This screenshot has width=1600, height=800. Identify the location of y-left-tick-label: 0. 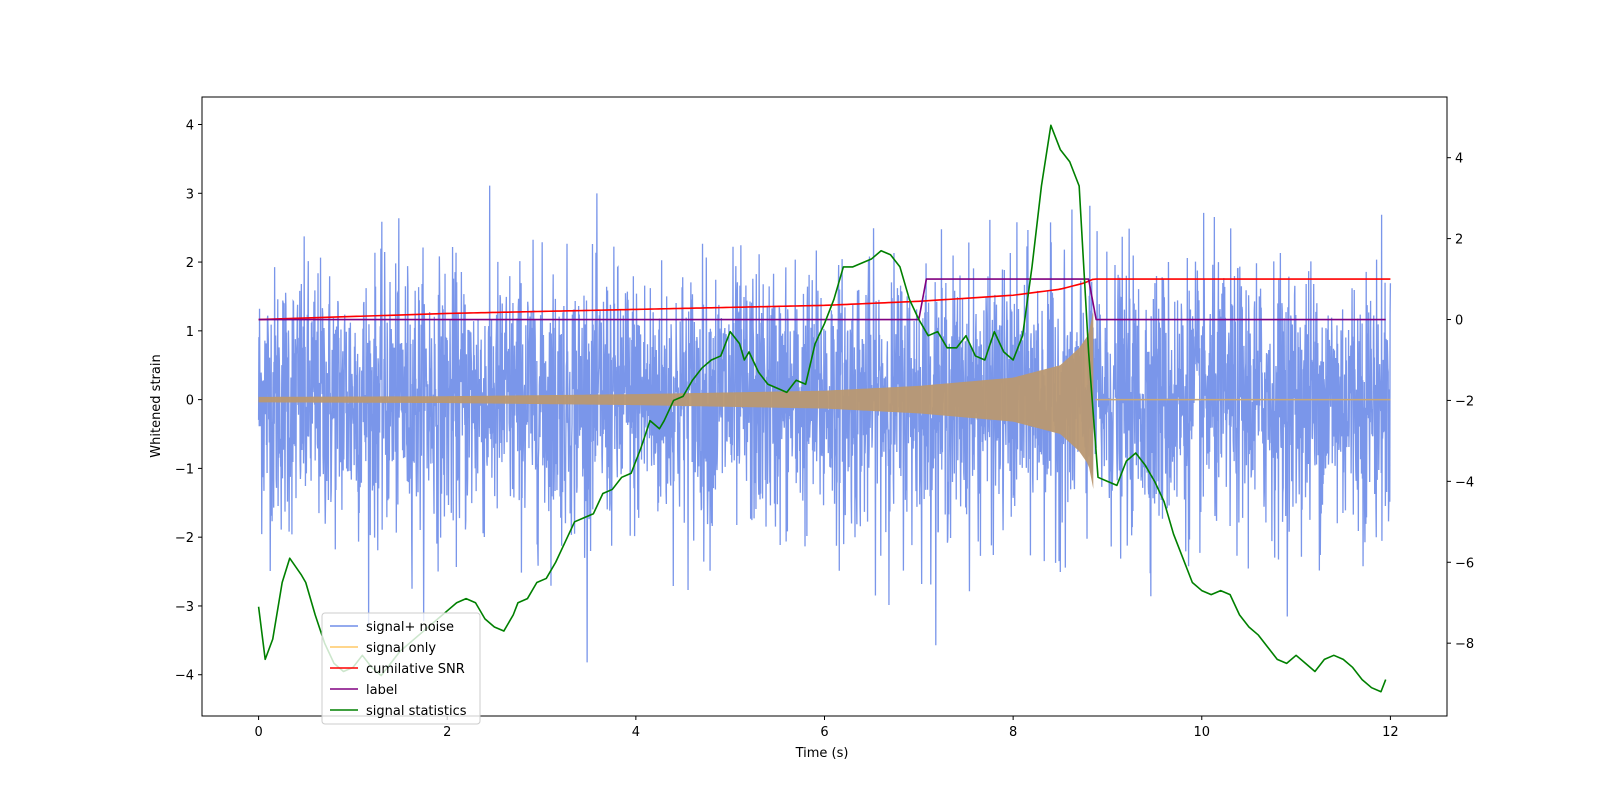
(190, 401).